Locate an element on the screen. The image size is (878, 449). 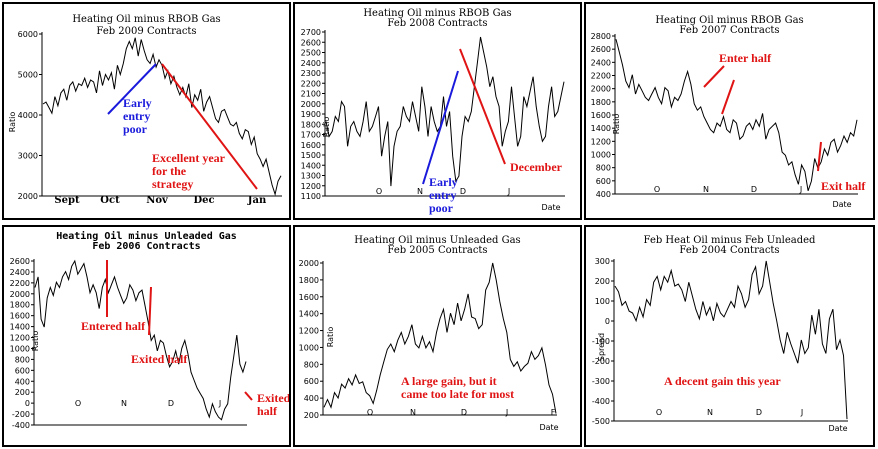
y-tick-label: 1500 is located at coordinates (311, 155).